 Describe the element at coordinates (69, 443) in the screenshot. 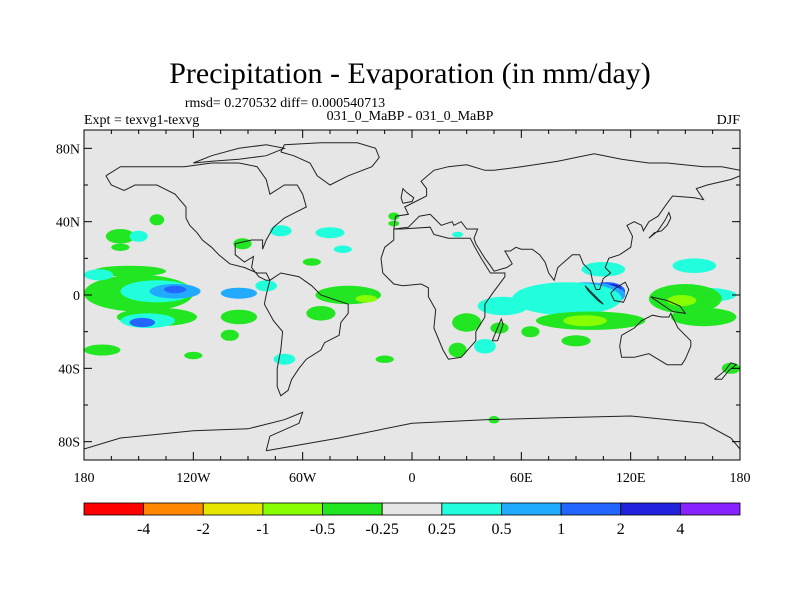

I see `y-tick-label-4: 80S` at that location.